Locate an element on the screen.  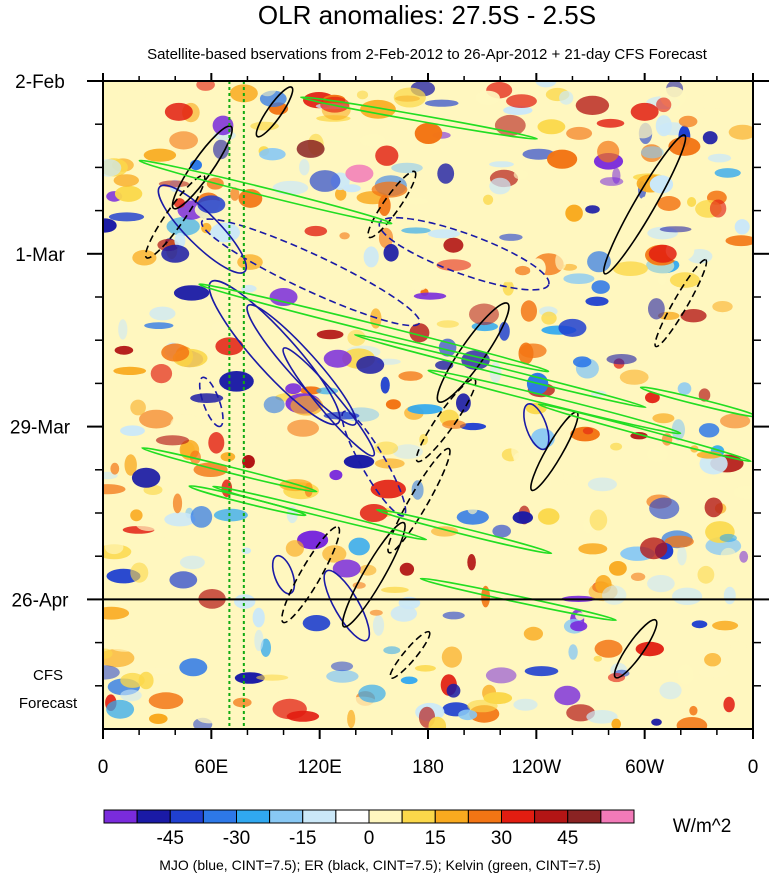
colorbar: -45 -30 -15 0 15 30 45 is located at coordinates (369, 829).